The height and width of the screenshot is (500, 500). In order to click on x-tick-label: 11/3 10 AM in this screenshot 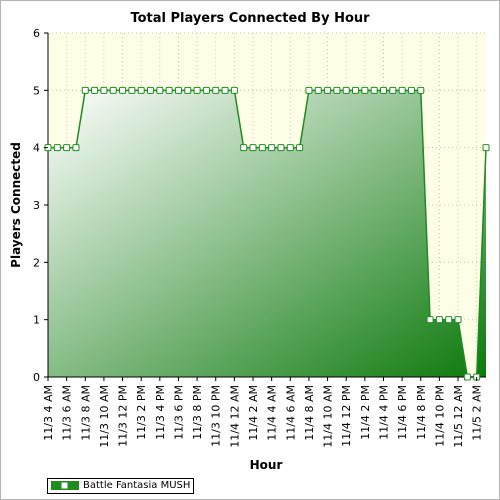, I will do `click(104, 416)`.